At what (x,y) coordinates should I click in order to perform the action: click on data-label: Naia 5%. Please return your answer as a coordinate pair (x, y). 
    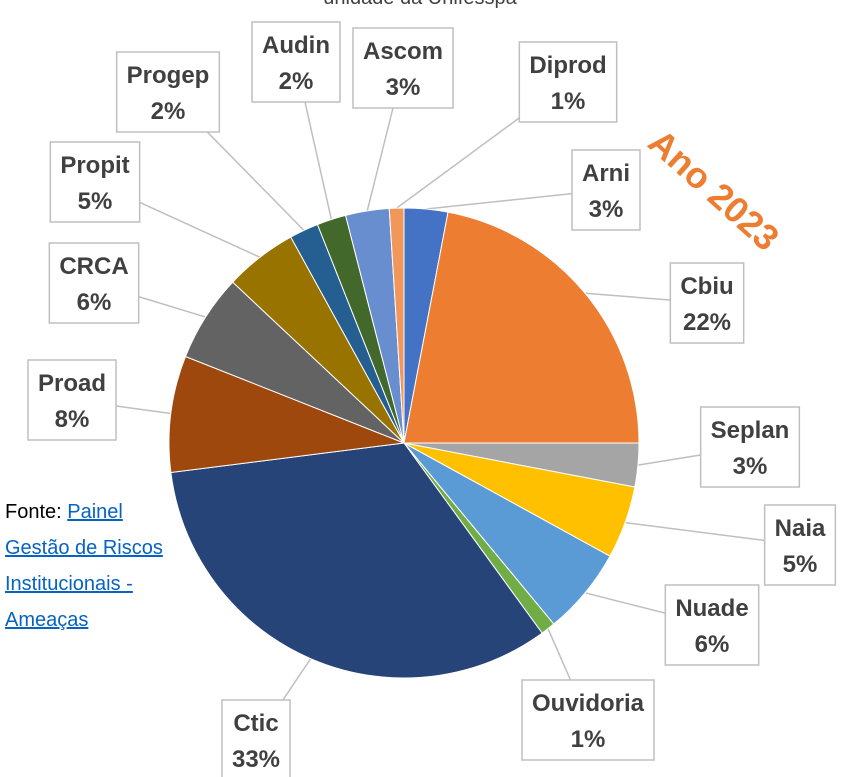
    Looking at the image, I should click on (800, 545).